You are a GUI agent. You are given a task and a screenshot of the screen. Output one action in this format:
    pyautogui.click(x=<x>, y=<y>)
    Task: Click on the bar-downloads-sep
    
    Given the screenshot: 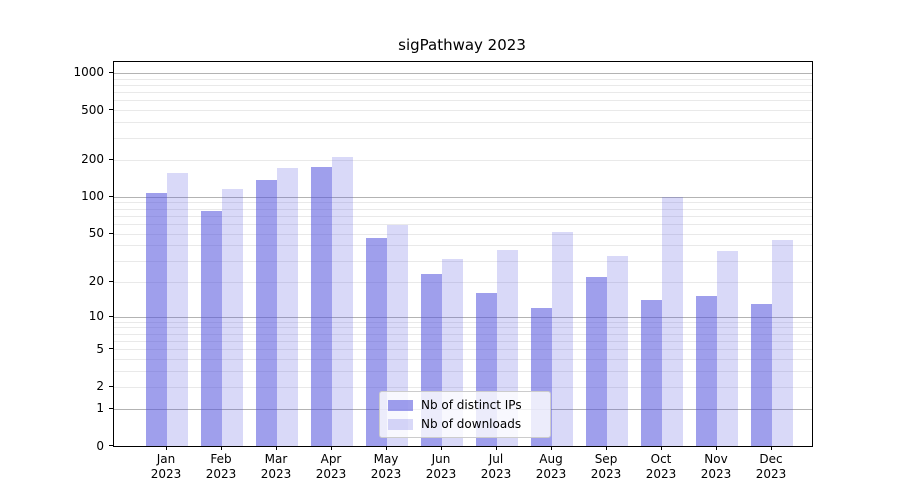 What is the action you would take?
    pyautogui.click(x=617, y=350)
    